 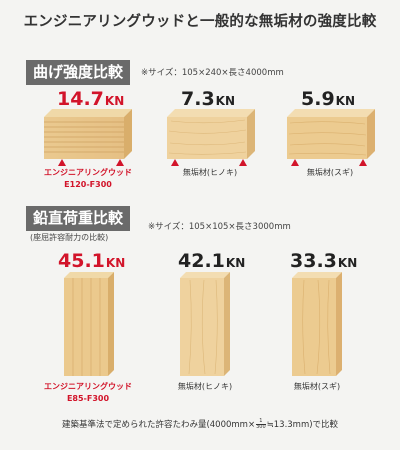 I want to click on laminated-beam-image, so click(x=88, y=134).